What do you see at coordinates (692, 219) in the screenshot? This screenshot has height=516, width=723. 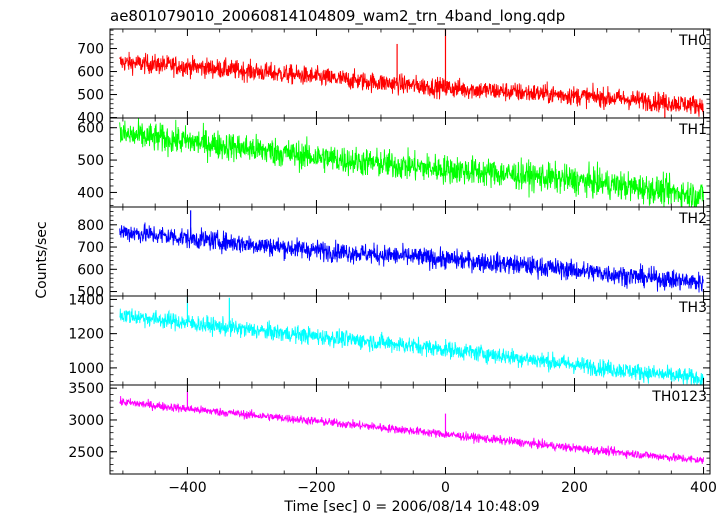 I see `panel-label: TH2` at bounding box center [692, 219].